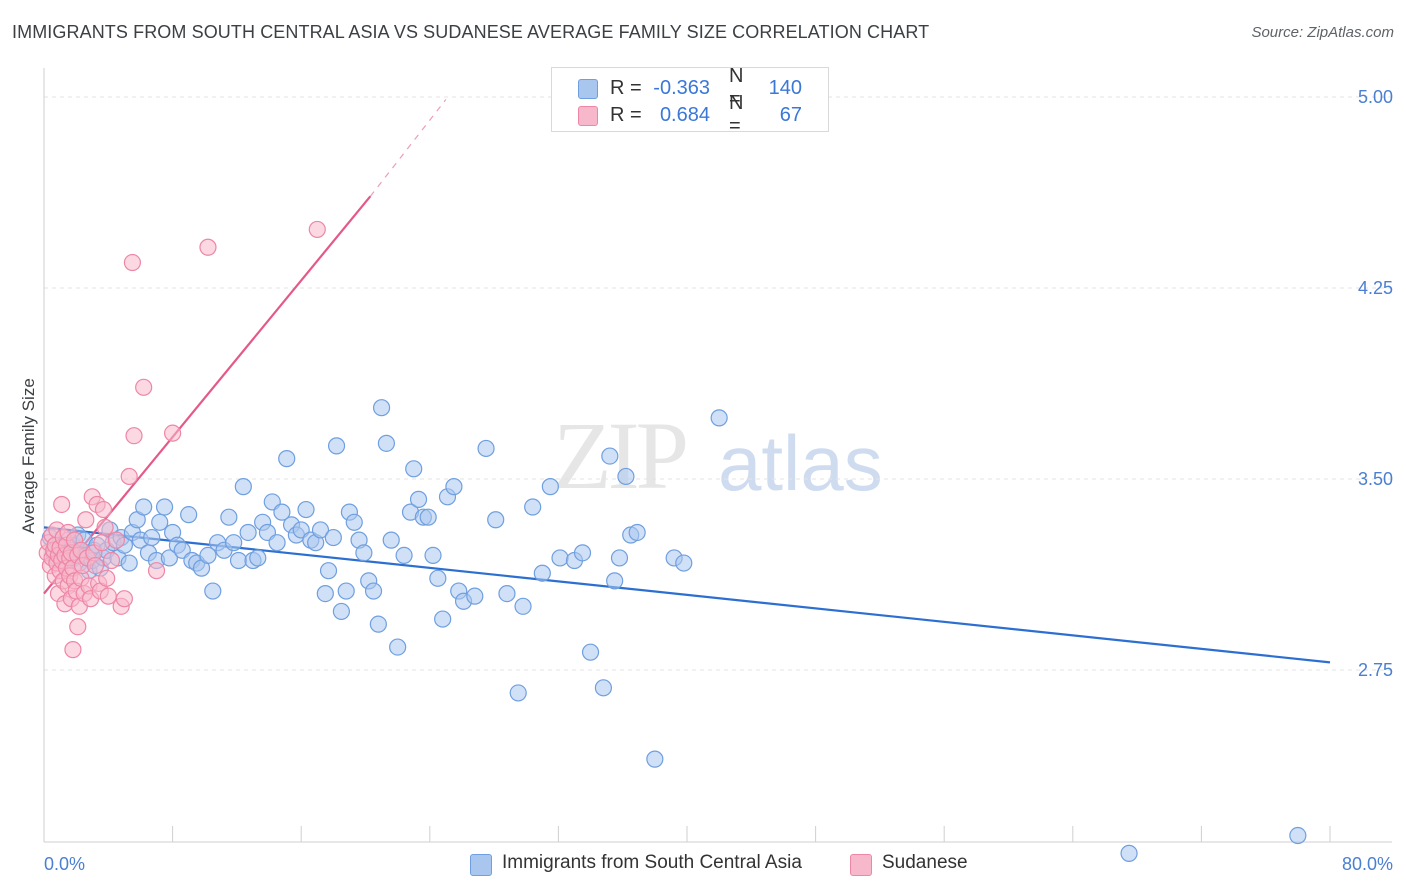 Image resolution: width=1406 pixels, height=892 pixels. I want to click on y-axis-title: Average Family Size, so click(28, 456).